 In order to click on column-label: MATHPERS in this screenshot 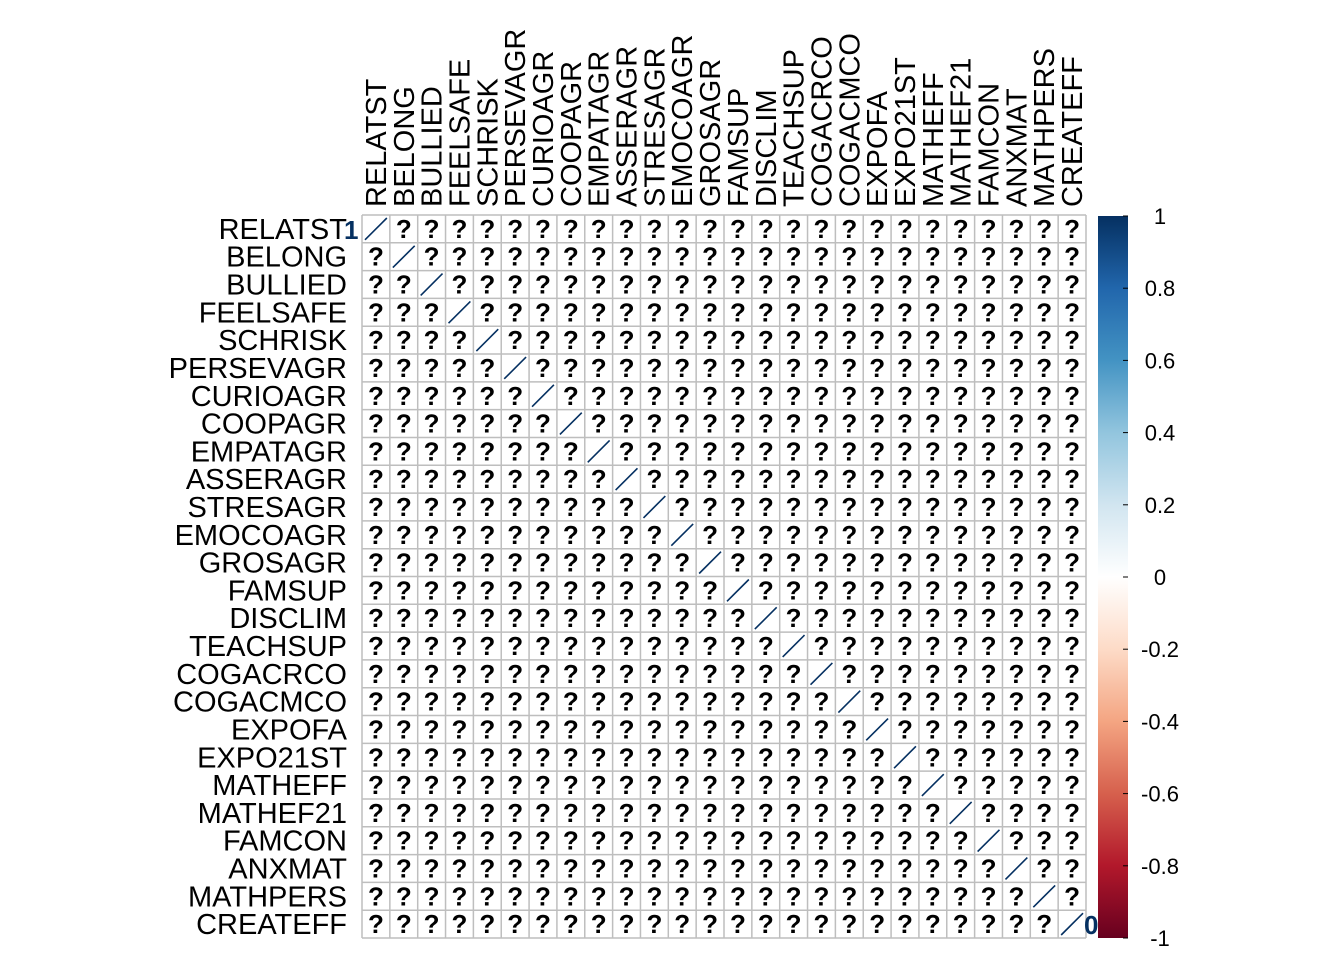, I will do `click(1045, 127)`.